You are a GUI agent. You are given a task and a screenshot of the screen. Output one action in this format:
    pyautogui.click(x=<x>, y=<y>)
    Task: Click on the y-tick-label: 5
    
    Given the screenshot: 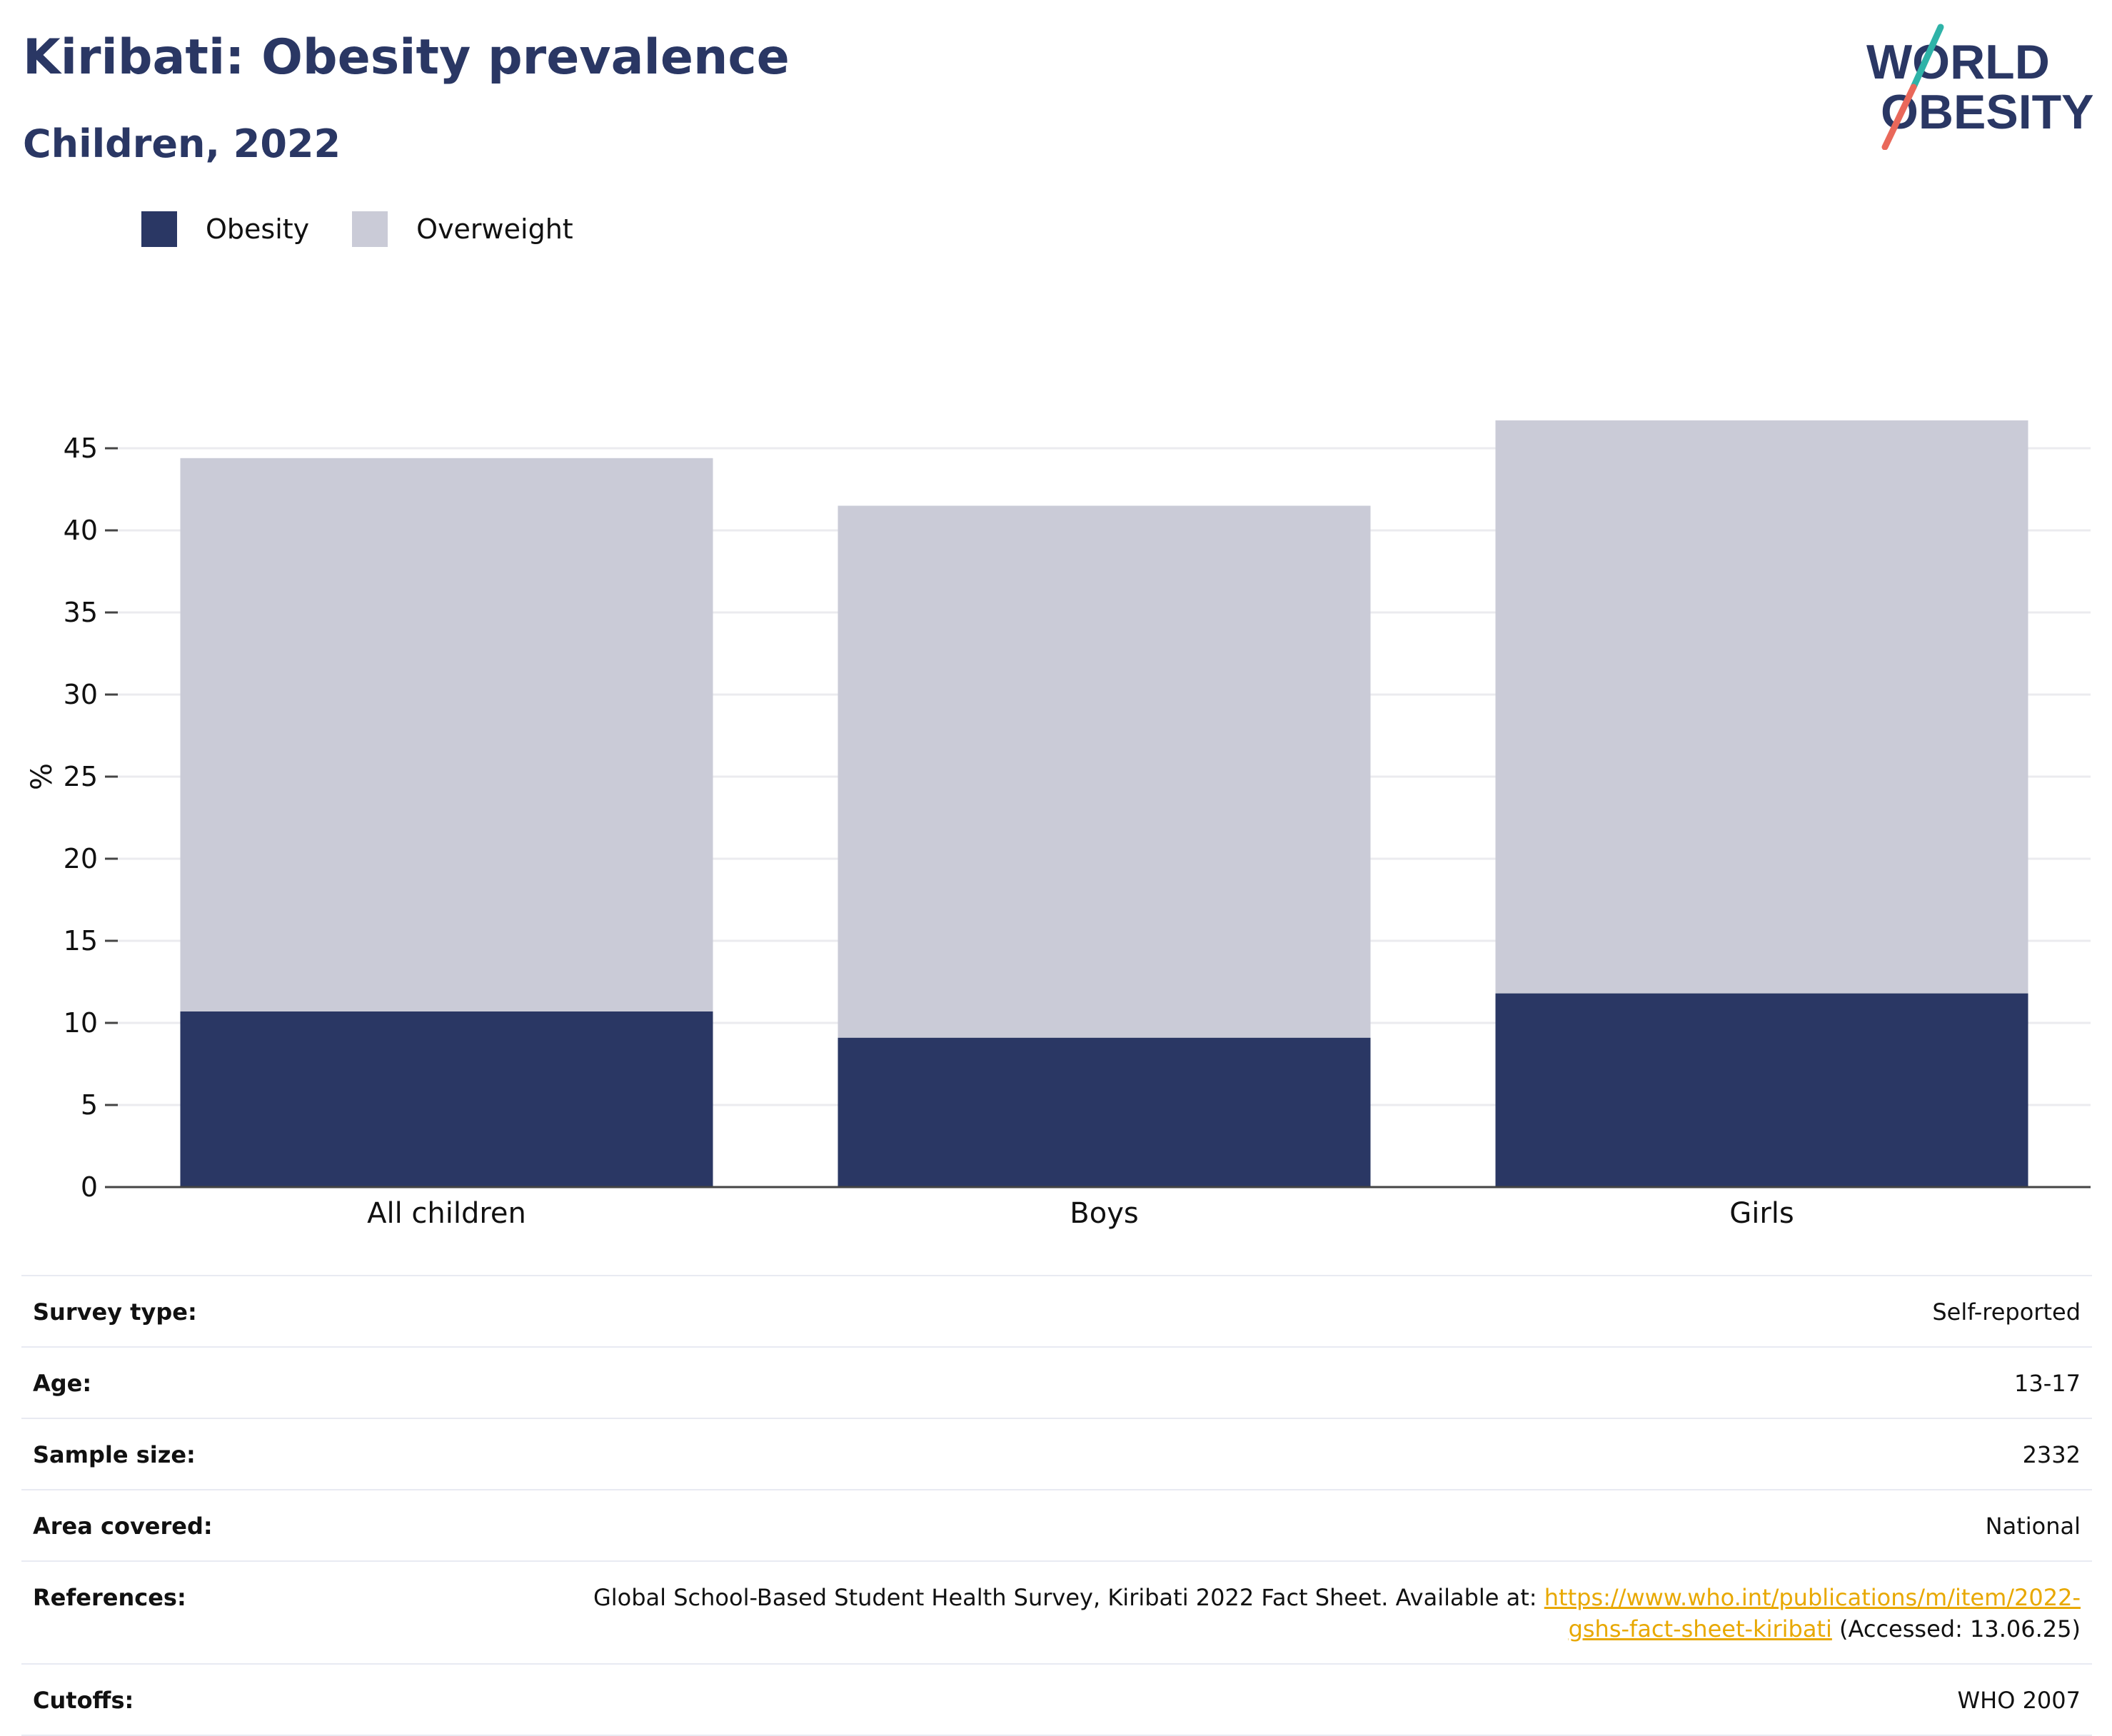 What is the action you would take?
    pyautogui.click(x=89, y=1105)
    